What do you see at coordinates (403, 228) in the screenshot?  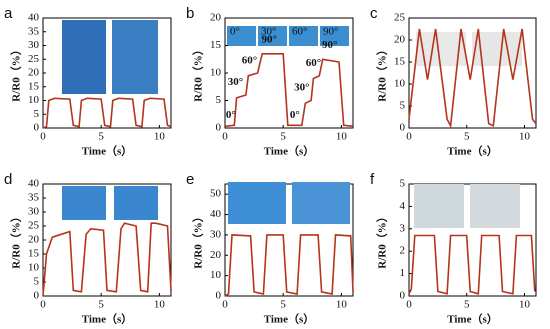 I see `y-tick-label: 3` at bounding box center [403, 228].